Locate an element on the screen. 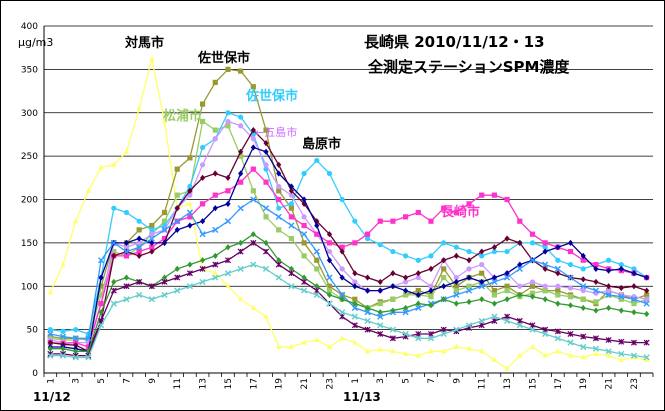 This screenshot has width=665, height=411. x-tick-label: 5 is located at coordinates (407, 381).